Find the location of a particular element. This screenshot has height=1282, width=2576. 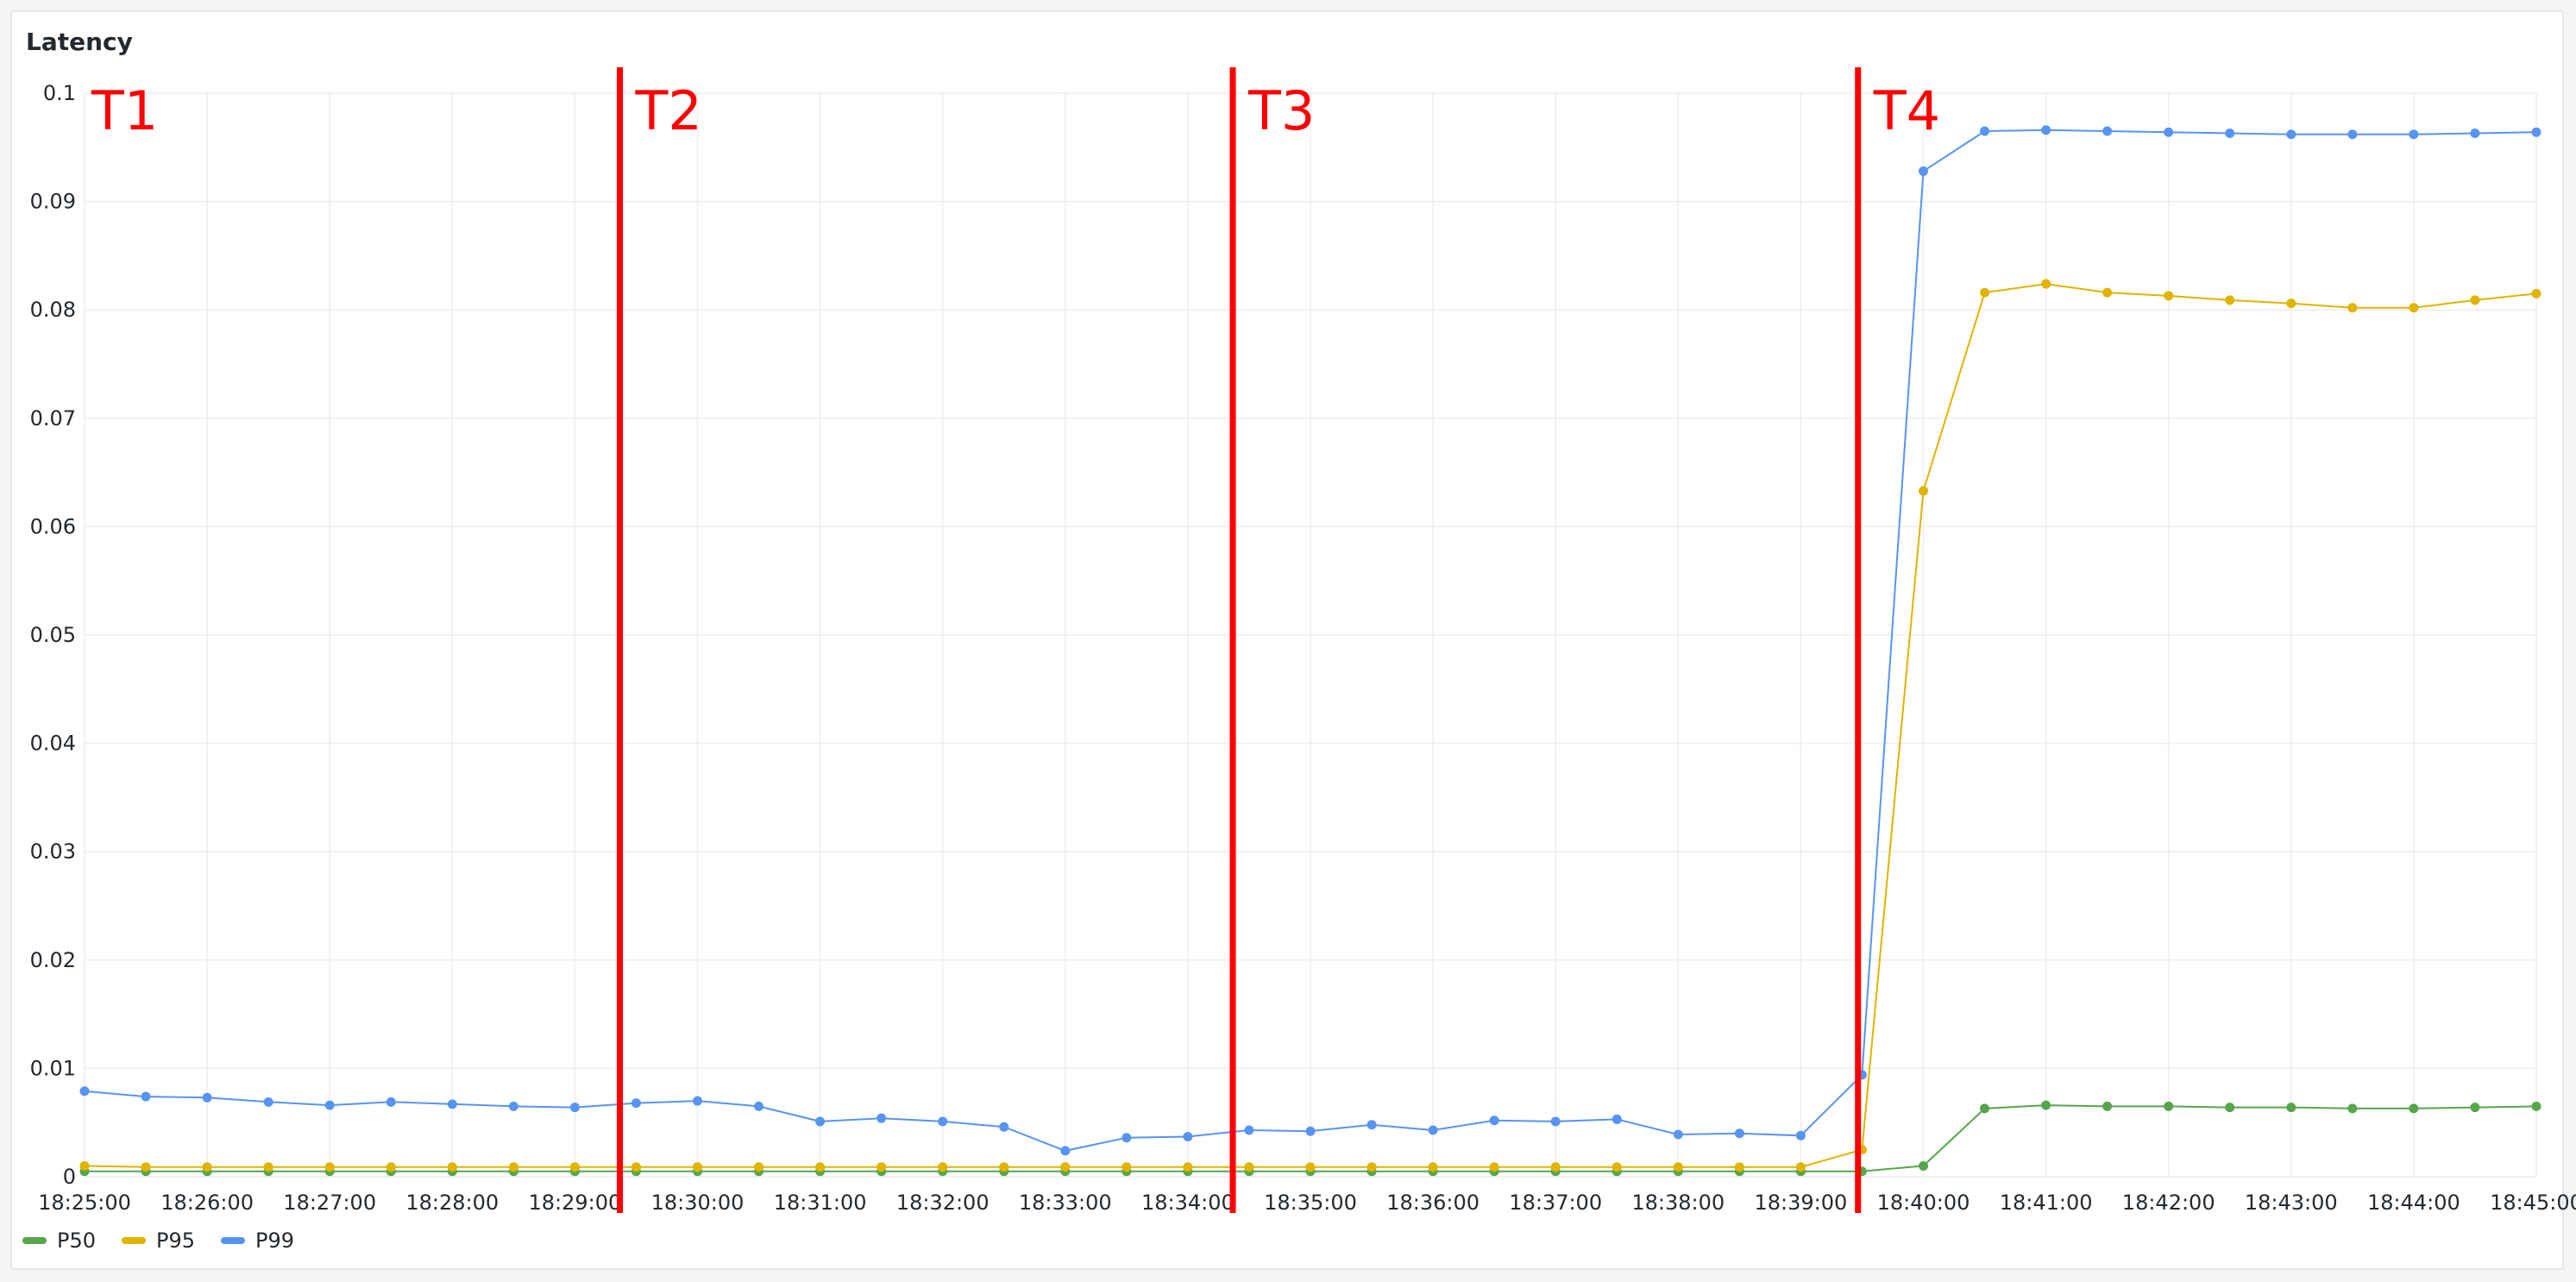

x-tick-label: 18:41:00 is located at coordinates (2046, 1203).